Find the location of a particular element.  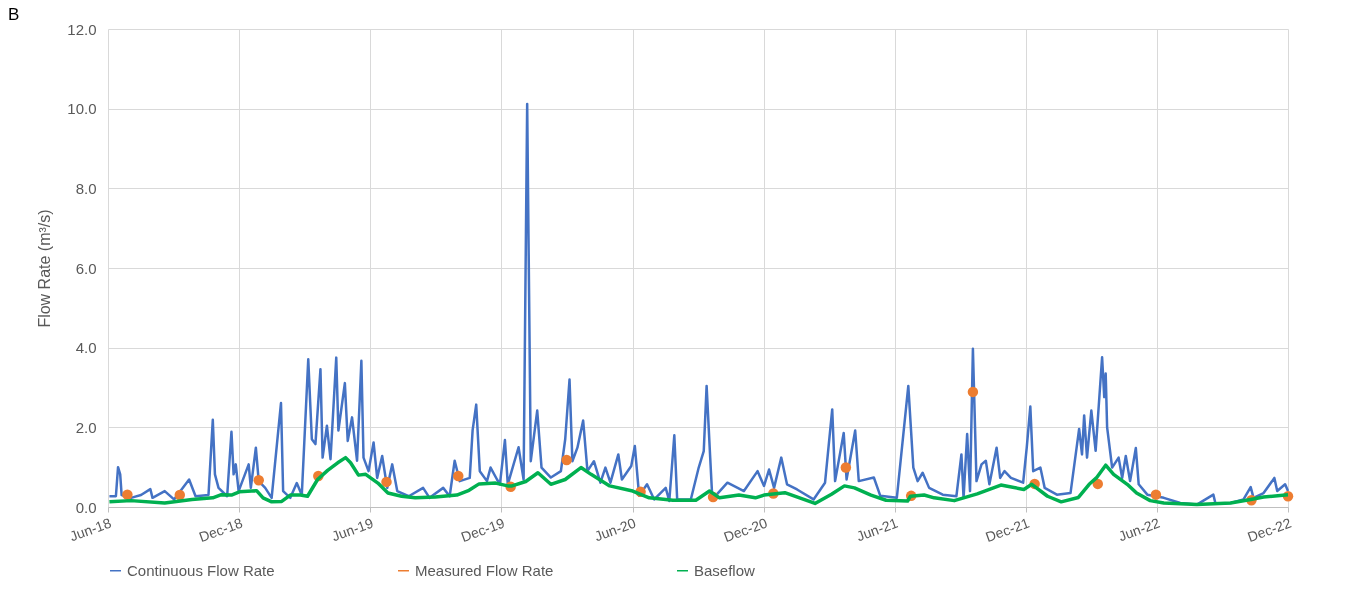

y-axis-title: Flow Rate (m³/s) is located at coordinates (45, 268).